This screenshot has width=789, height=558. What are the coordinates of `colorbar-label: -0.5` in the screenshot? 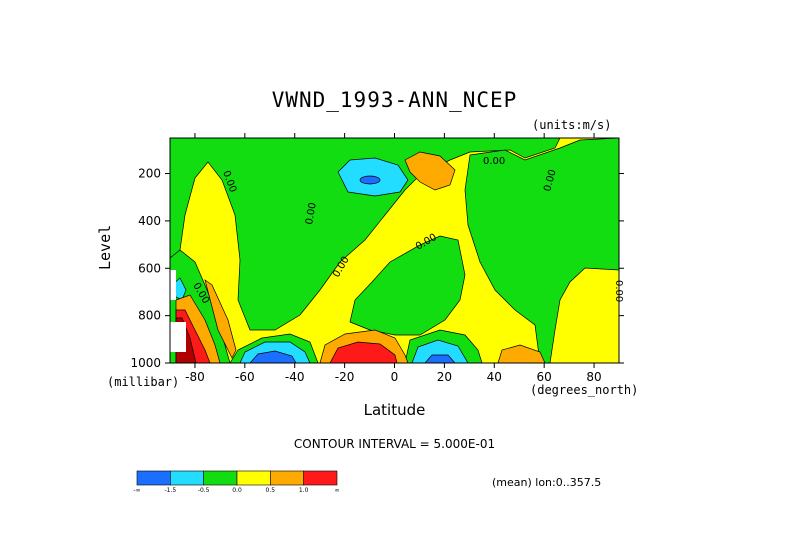 It's located at (204, 490).